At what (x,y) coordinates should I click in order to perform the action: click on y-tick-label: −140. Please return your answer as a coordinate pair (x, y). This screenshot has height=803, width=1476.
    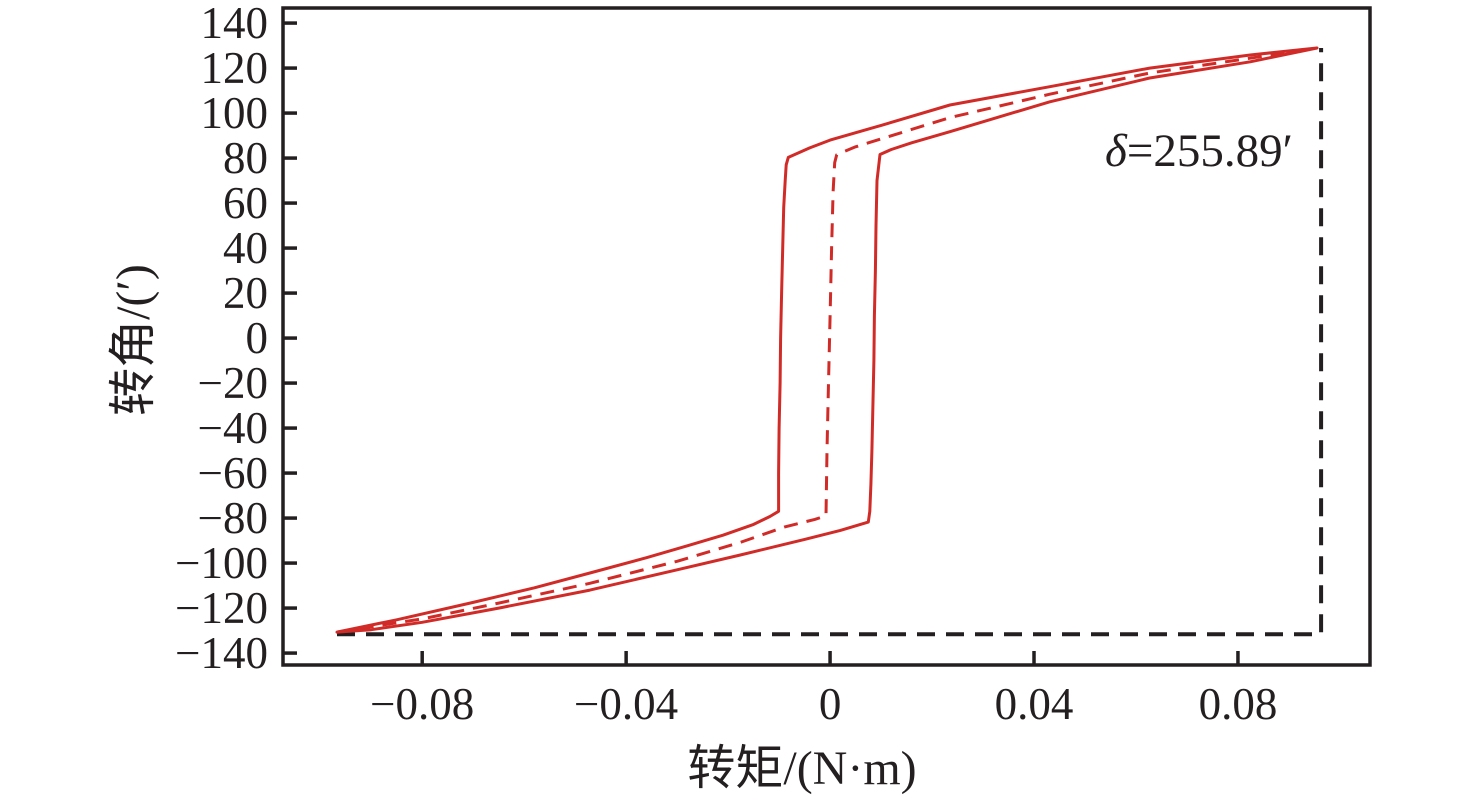
    Looking at the image, I should click on (221, 653).